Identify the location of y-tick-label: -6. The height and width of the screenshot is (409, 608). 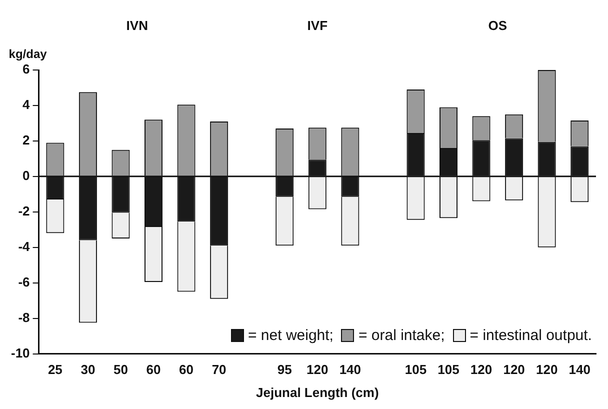
(24, 282).